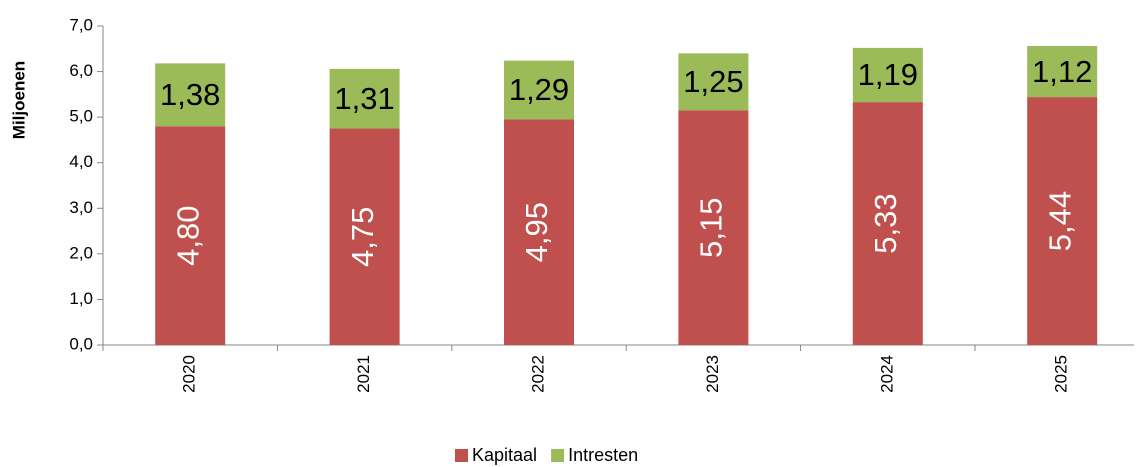  What do you see at coordinates (363, 374) in the screenshot?
I see `x-tick-label: 2021` at bounding box center [363, 374].